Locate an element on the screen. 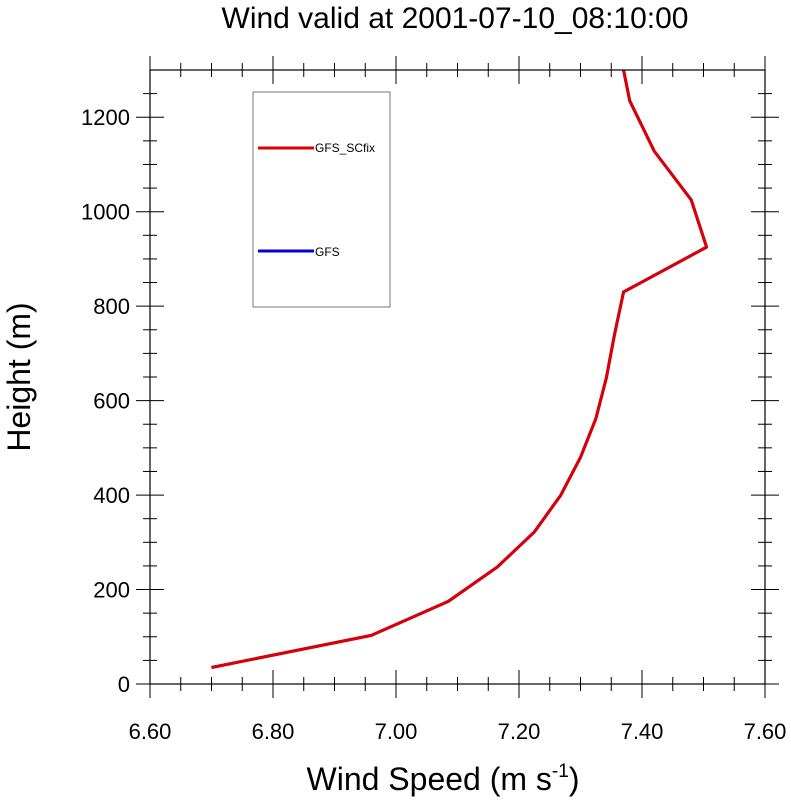  x-axis-label-suffix: ) is located at coordinates (574, 779).